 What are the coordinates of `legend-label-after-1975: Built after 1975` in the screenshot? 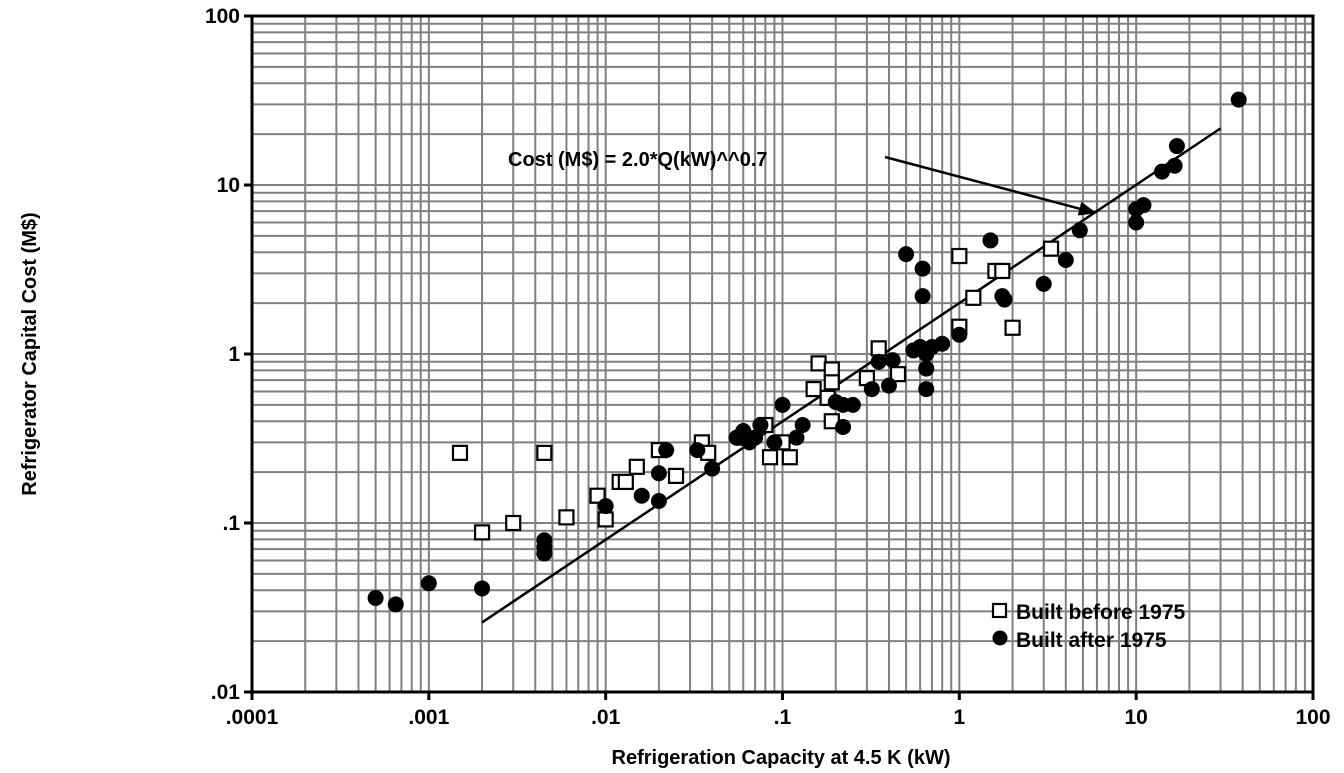 It's located at (1091, 640).